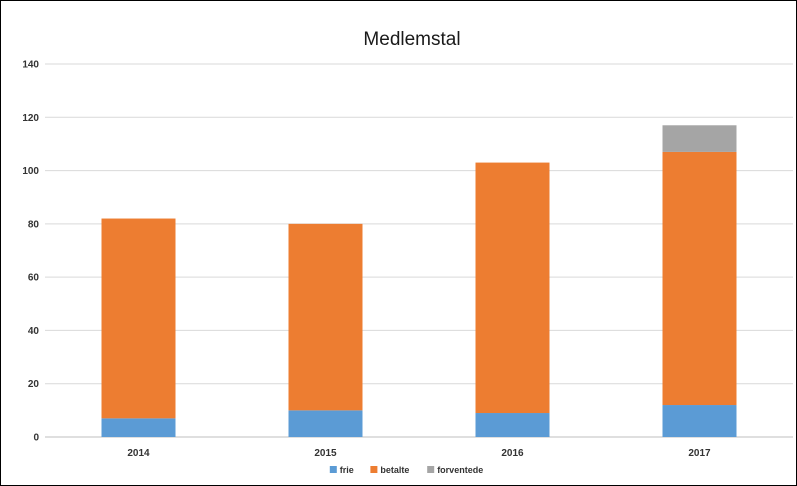 This screenshot has height=486, width=797. Describe the element at coordinates (30, 252) in the screenshot. I see `y-axis-tick-labels: 0 20 40 60 80 100 120 140` at that location.